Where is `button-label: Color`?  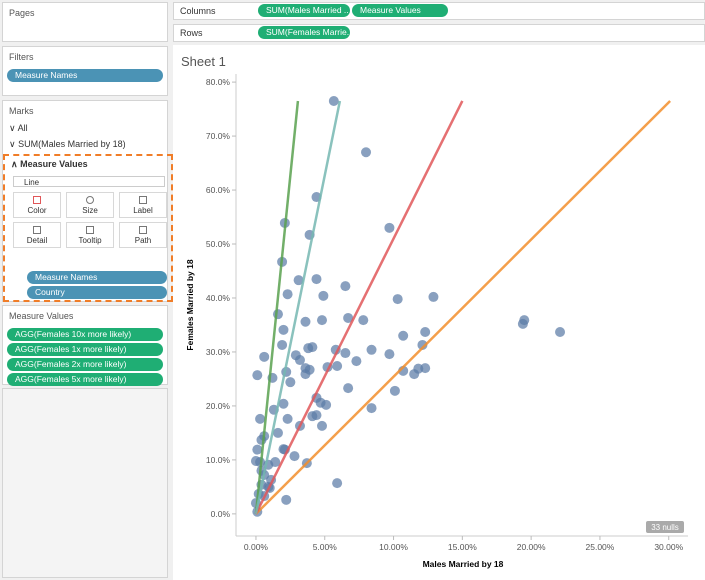
button-label: Color is located at coordinates (37, 210).